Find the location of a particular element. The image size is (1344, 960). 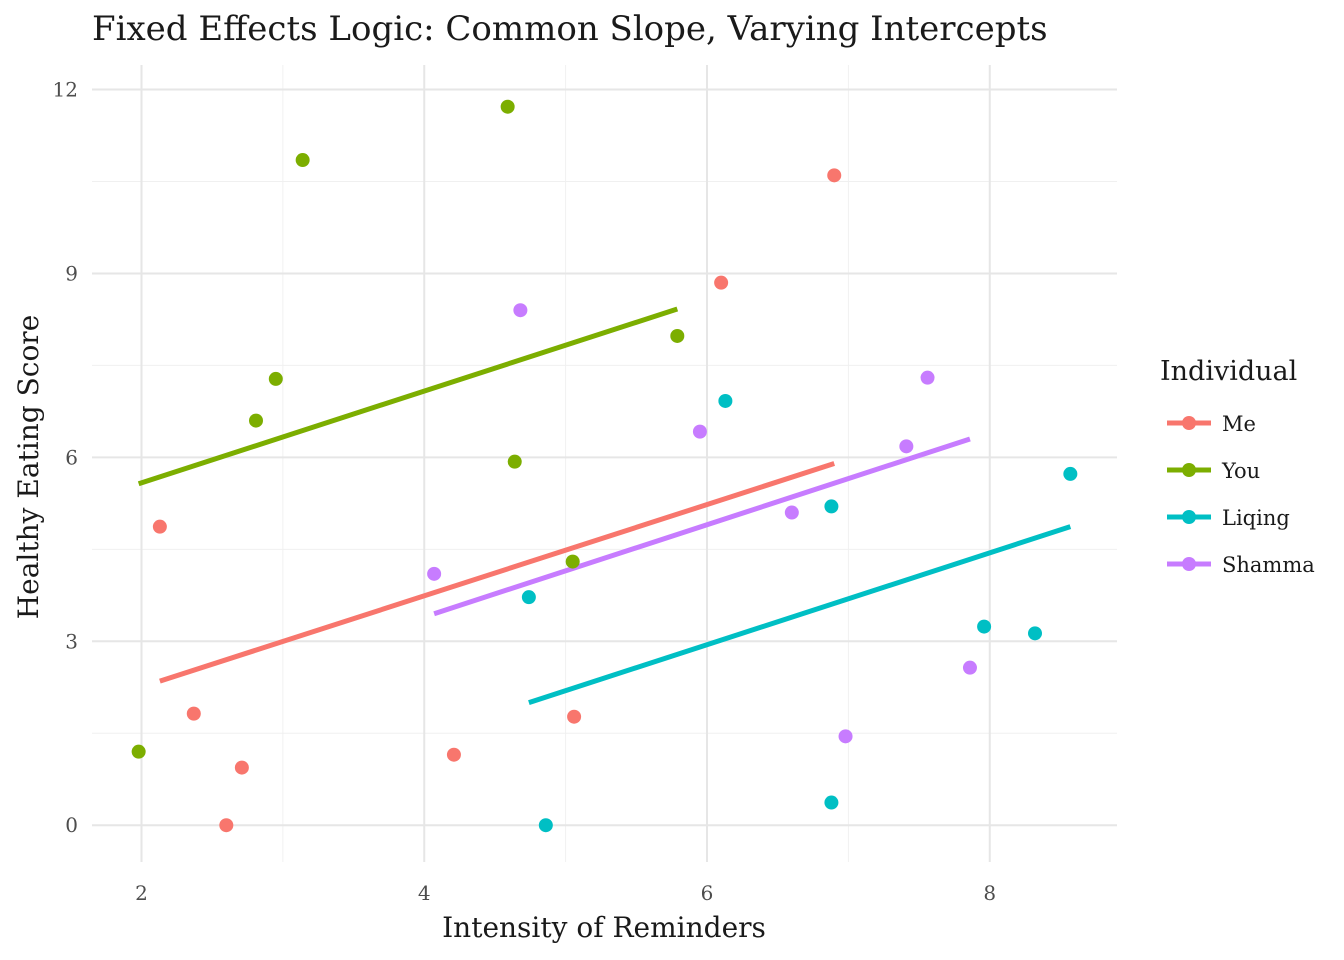

x-tick-label: 2 is located at coordinates (141, 893).